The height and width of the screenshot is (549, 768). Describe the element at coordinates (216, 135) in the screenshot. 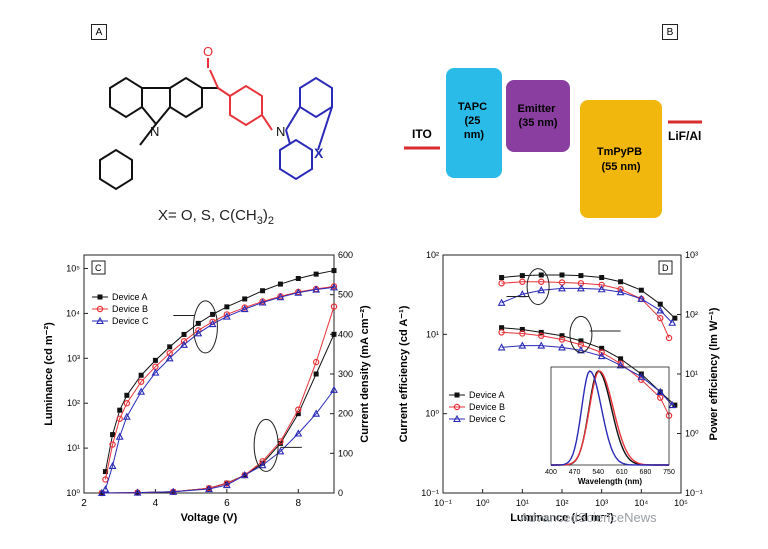

I see `molecule-structure: N O N X X= O, S, C(CH3)2` at that location.